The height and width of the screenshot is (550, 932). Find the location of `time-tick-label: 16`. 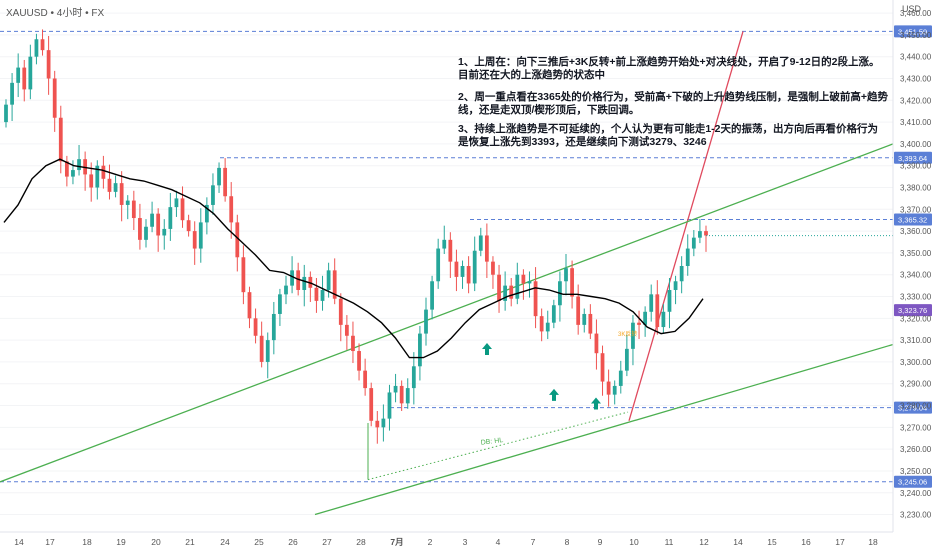

time-tick-label: 16 is located at coordinates (806, 542).